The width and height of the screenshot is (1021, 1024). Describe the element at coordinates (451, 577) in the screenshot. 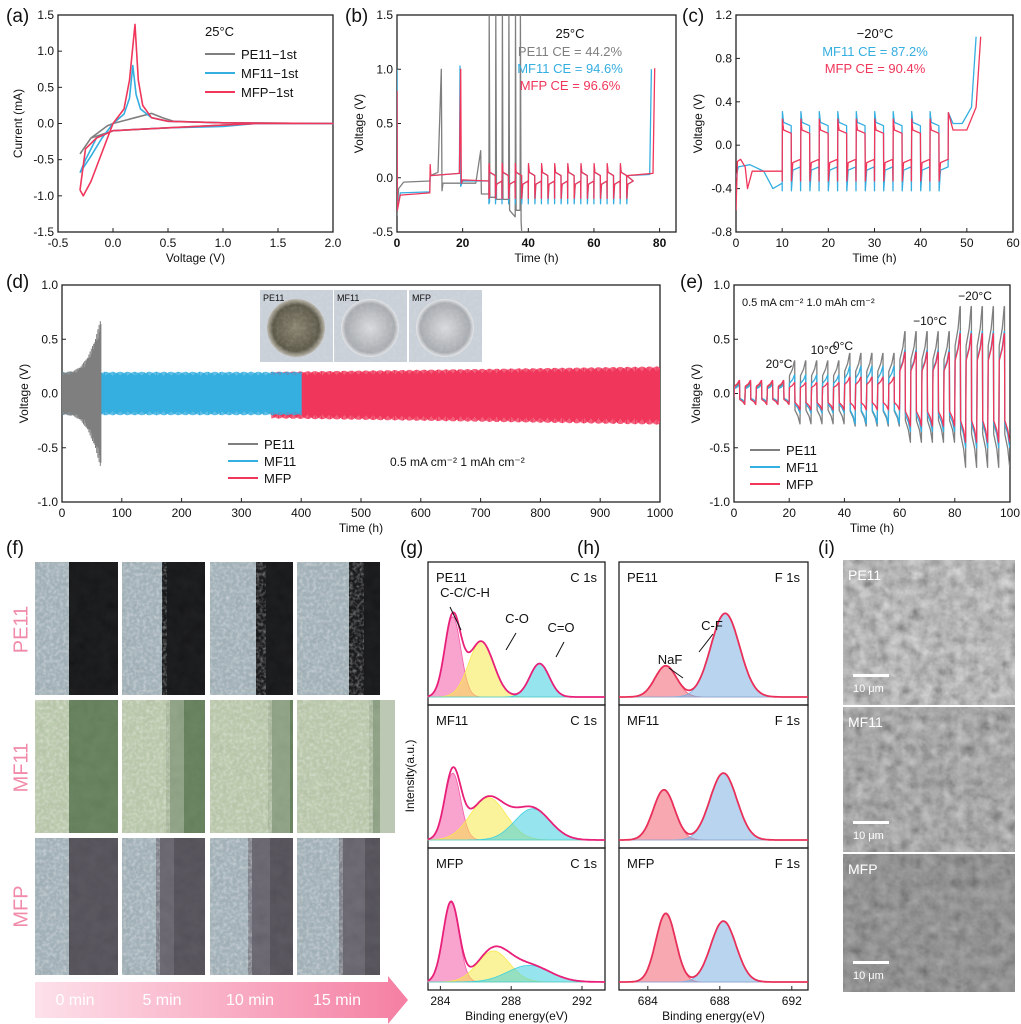

I see `sample-label: PE11` at that location.